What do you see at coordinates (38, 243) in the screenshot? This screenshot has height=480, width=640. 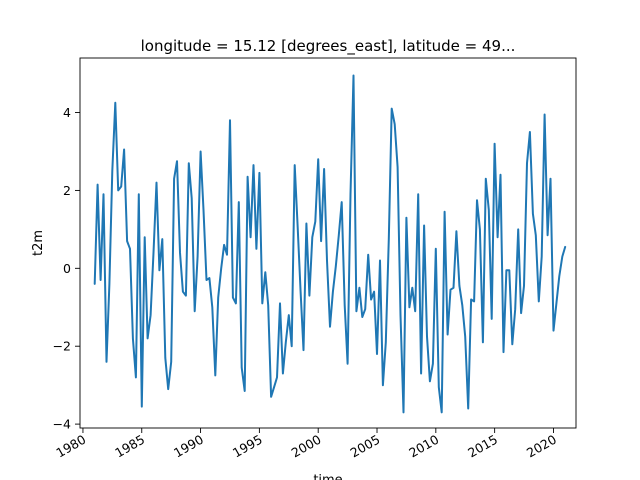 I see `y-axis-label: t2m` at bounding box center [38, 243].